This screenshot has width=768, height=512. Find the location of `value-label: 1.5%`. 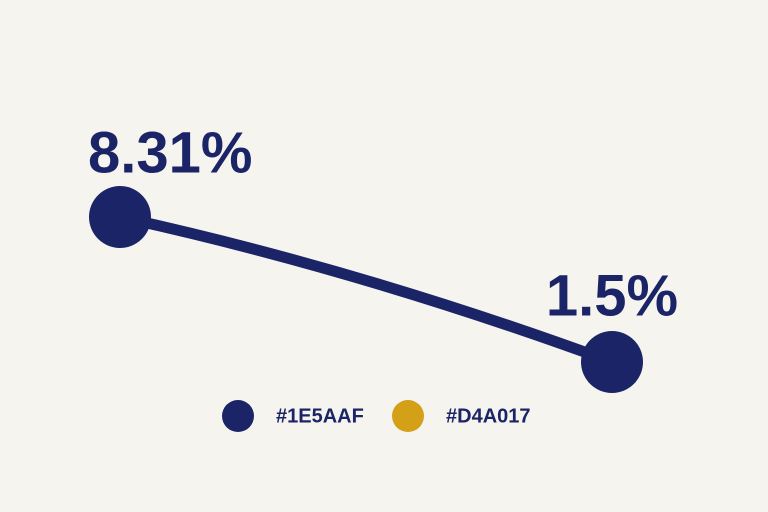

value-label: 1.5% is located at coordinates (612, 295).